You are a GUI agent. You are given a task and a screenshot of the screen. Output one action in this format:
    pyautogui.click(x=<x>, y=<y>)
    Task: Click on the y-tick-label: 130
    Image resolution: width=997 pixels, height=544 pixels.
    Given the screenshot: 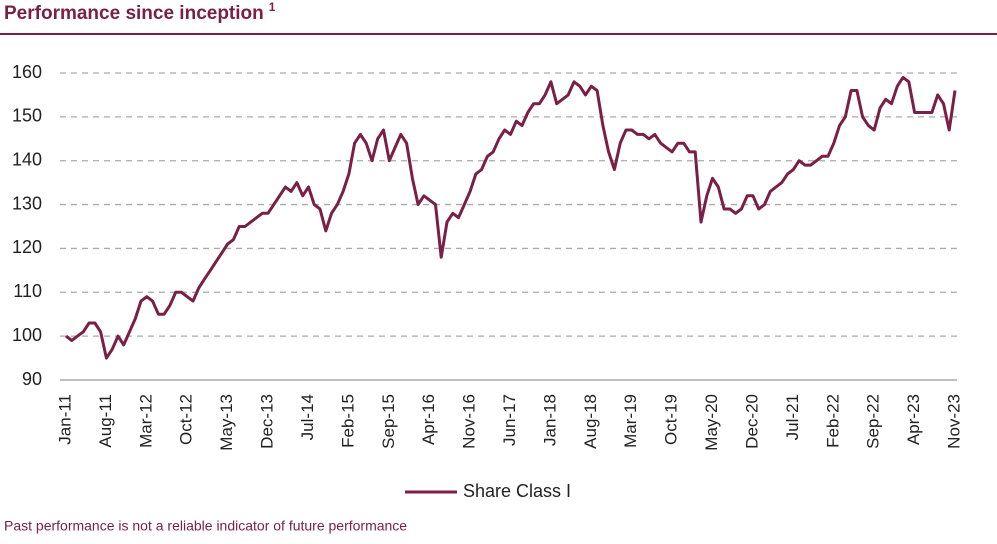 What is the action you would take?
    pyautogui.click(x=27, y=203)
    